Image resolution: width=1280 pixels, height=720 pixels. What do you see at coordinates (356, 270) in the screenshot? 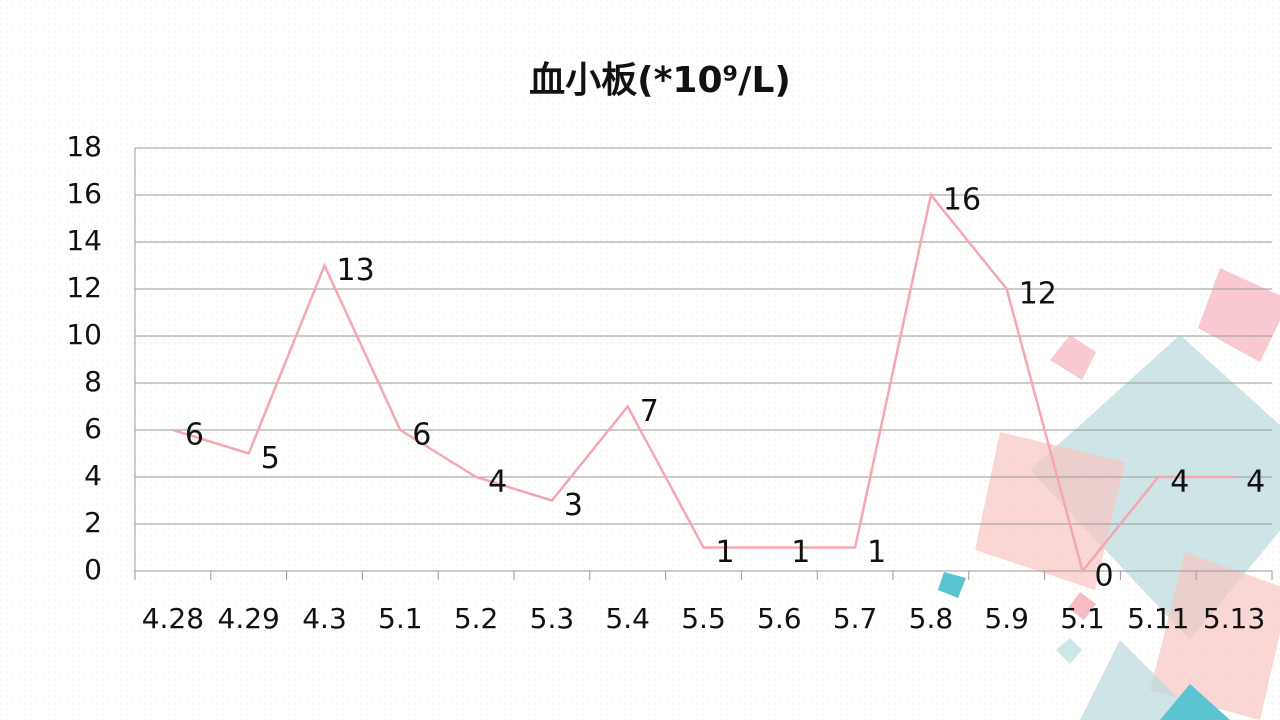
I see `data-label: 13` at bounding box center [356, 270].